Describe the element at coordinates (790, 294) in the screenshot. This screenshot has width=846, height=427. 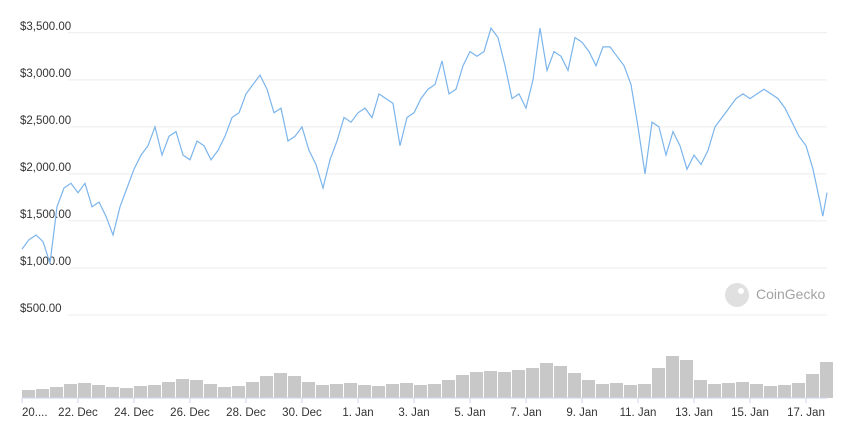
I see `watermark-text: CoinGecko` at that location.